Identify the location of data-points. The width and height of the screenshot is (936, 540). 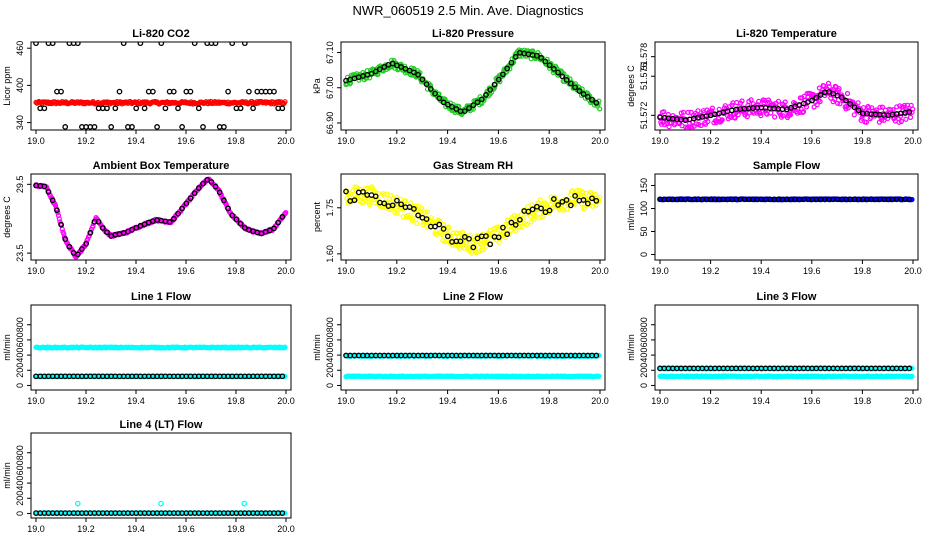
(473, 82).